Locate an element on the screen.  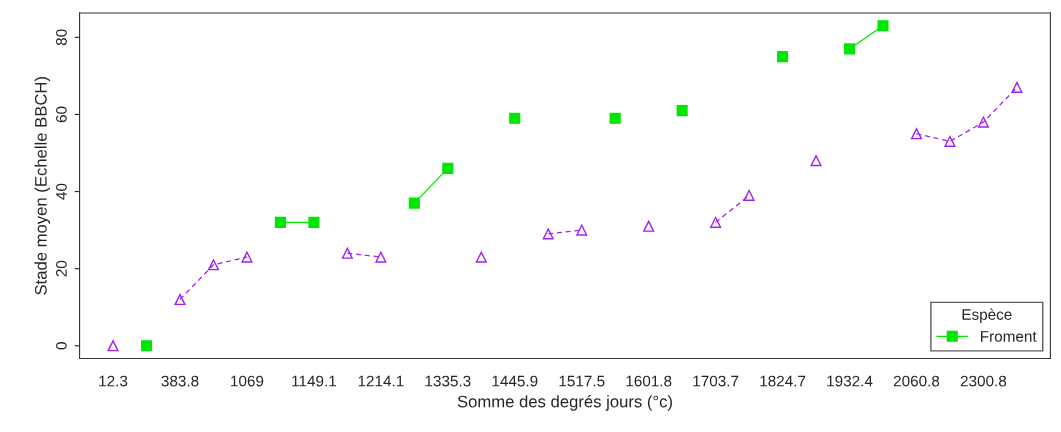
x-tick-label: 1214.1 is located at coordinates (381, 381).